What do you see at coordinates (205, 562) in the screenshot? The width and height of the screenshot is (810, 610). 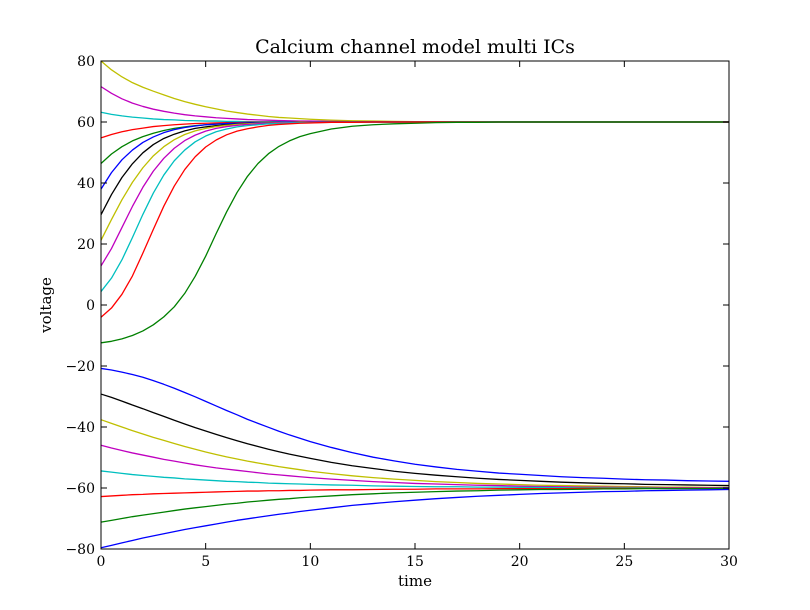 I see `x-tick-label: 5` at bounding box center [205, 562].